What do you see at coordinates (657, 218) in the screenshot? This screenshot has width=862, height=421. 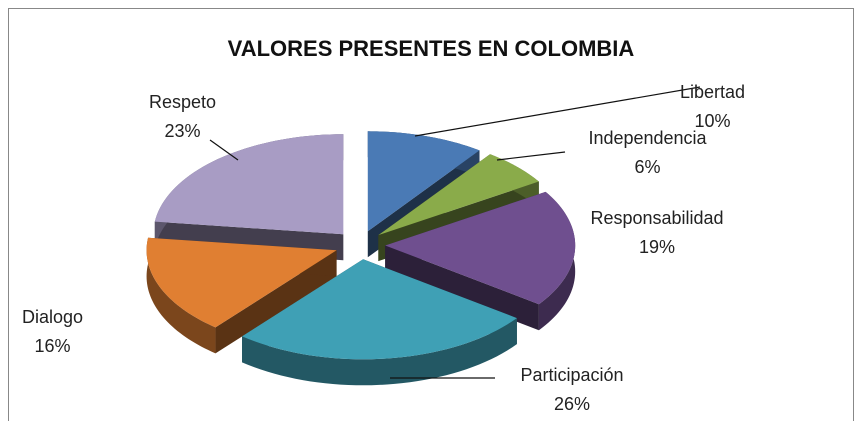 I see `category-label: Responsabilidad` at bounding box center [657, 218].